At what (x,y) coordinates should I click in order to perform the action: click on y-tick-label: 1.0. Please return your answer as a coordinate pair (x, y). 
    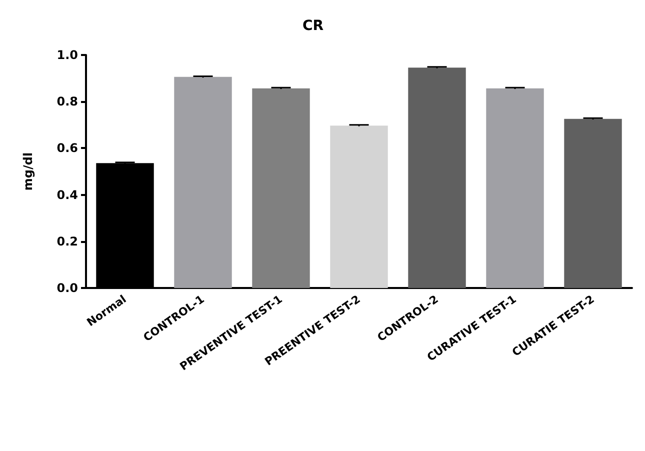
    Looking at the image, I should click on (67, 55).